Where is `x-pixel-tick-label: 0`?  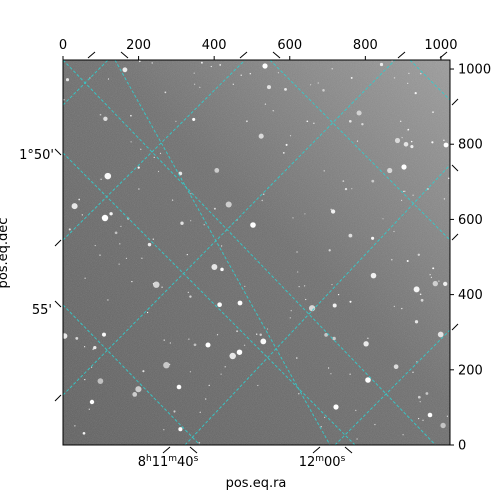
x-pixel-tick-label: 0 is located at coordinates (63, 45).